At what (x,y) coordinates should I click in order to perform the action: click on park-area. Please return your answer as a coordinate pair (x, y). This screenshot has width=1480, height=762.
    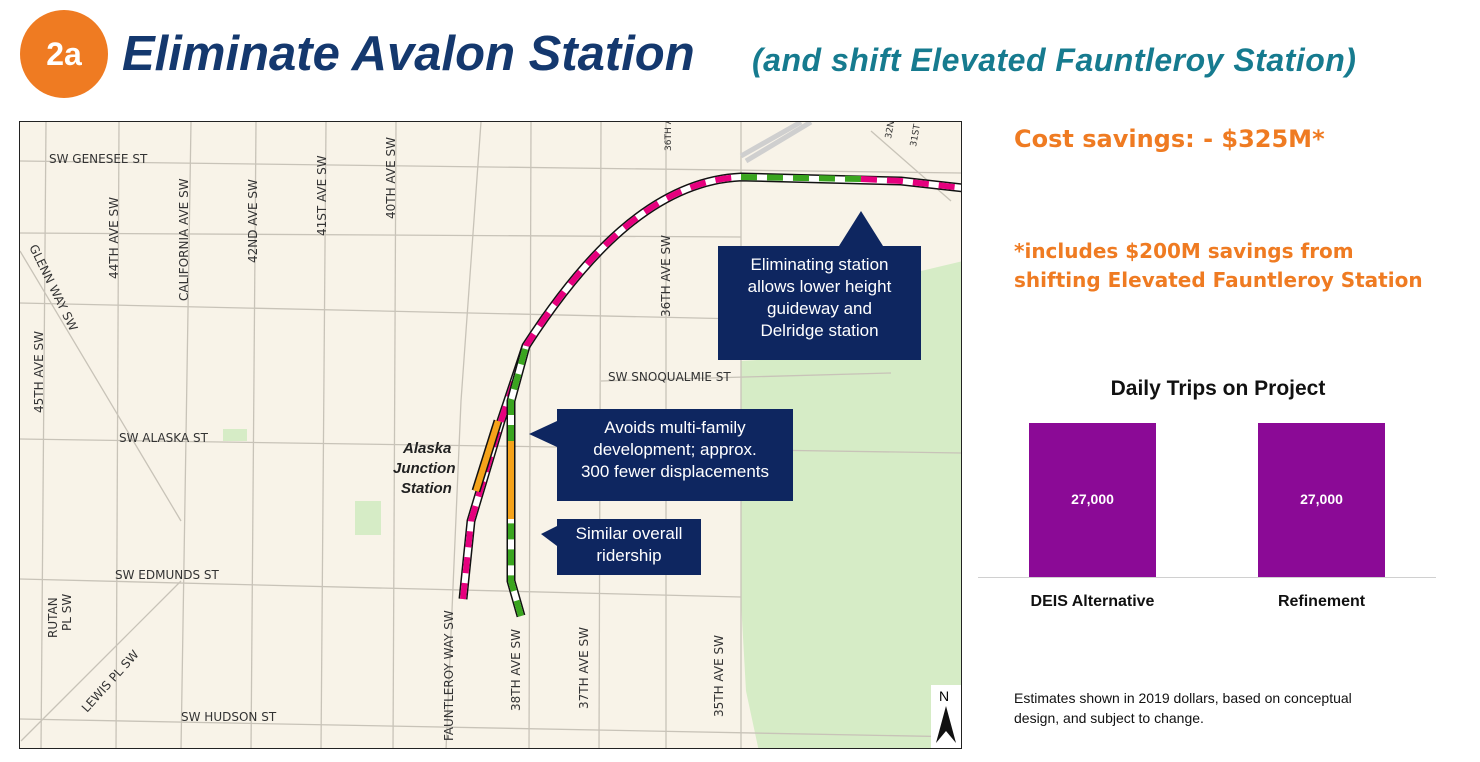
    Looking at the image, I should click on (851, 504).